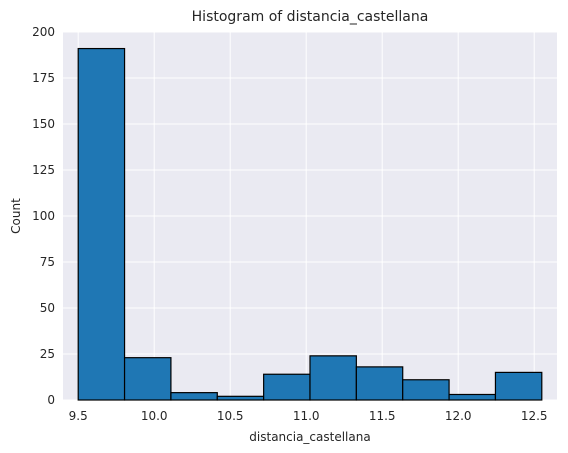 Image resolution: width=568 pixels, height=453 pixels. What do you see at coordinates (47, 354) in the screenshot?
I see `y-tick-label: 25` at bounding box center [47, 354].